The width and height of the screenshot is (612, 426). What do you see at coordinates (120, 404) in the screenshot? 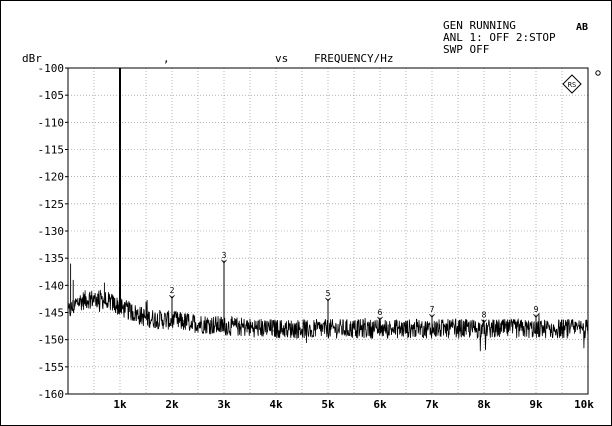
I see `x-tick-label: 1k` at bounding box center [120, 404].